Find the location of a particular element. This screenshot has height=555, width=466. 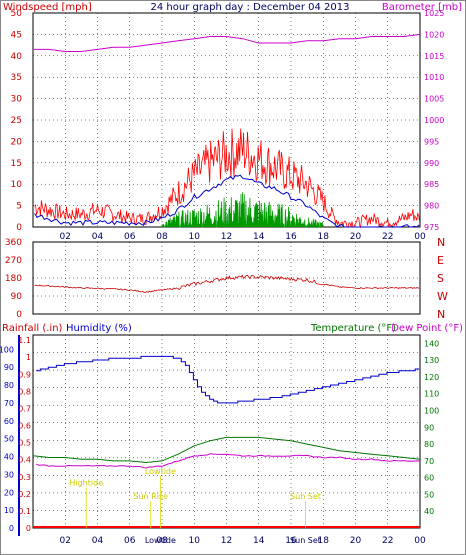

humidity-y-tick: 100 is located at coordinates (7, 349).